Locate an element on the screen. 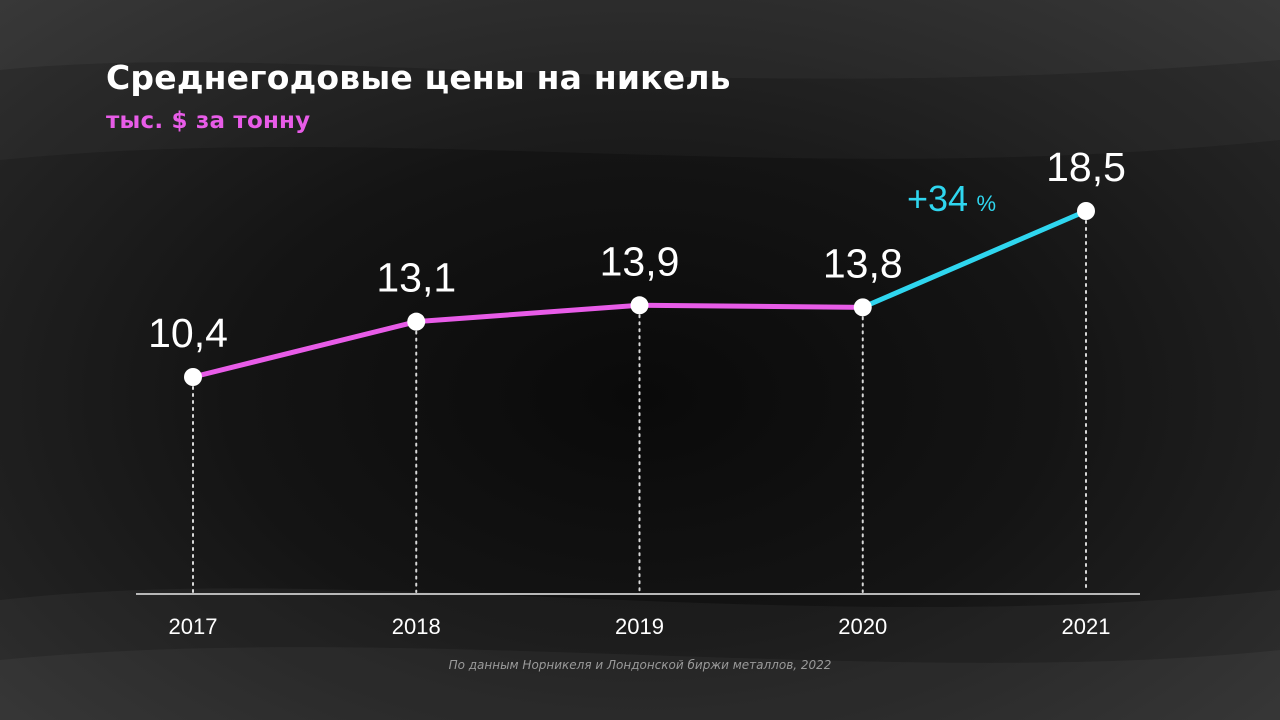 The height and width of the screenshot is (720, 1280). chart-title: Среднегодовые цены на никель is located at coordinates (418, 77).